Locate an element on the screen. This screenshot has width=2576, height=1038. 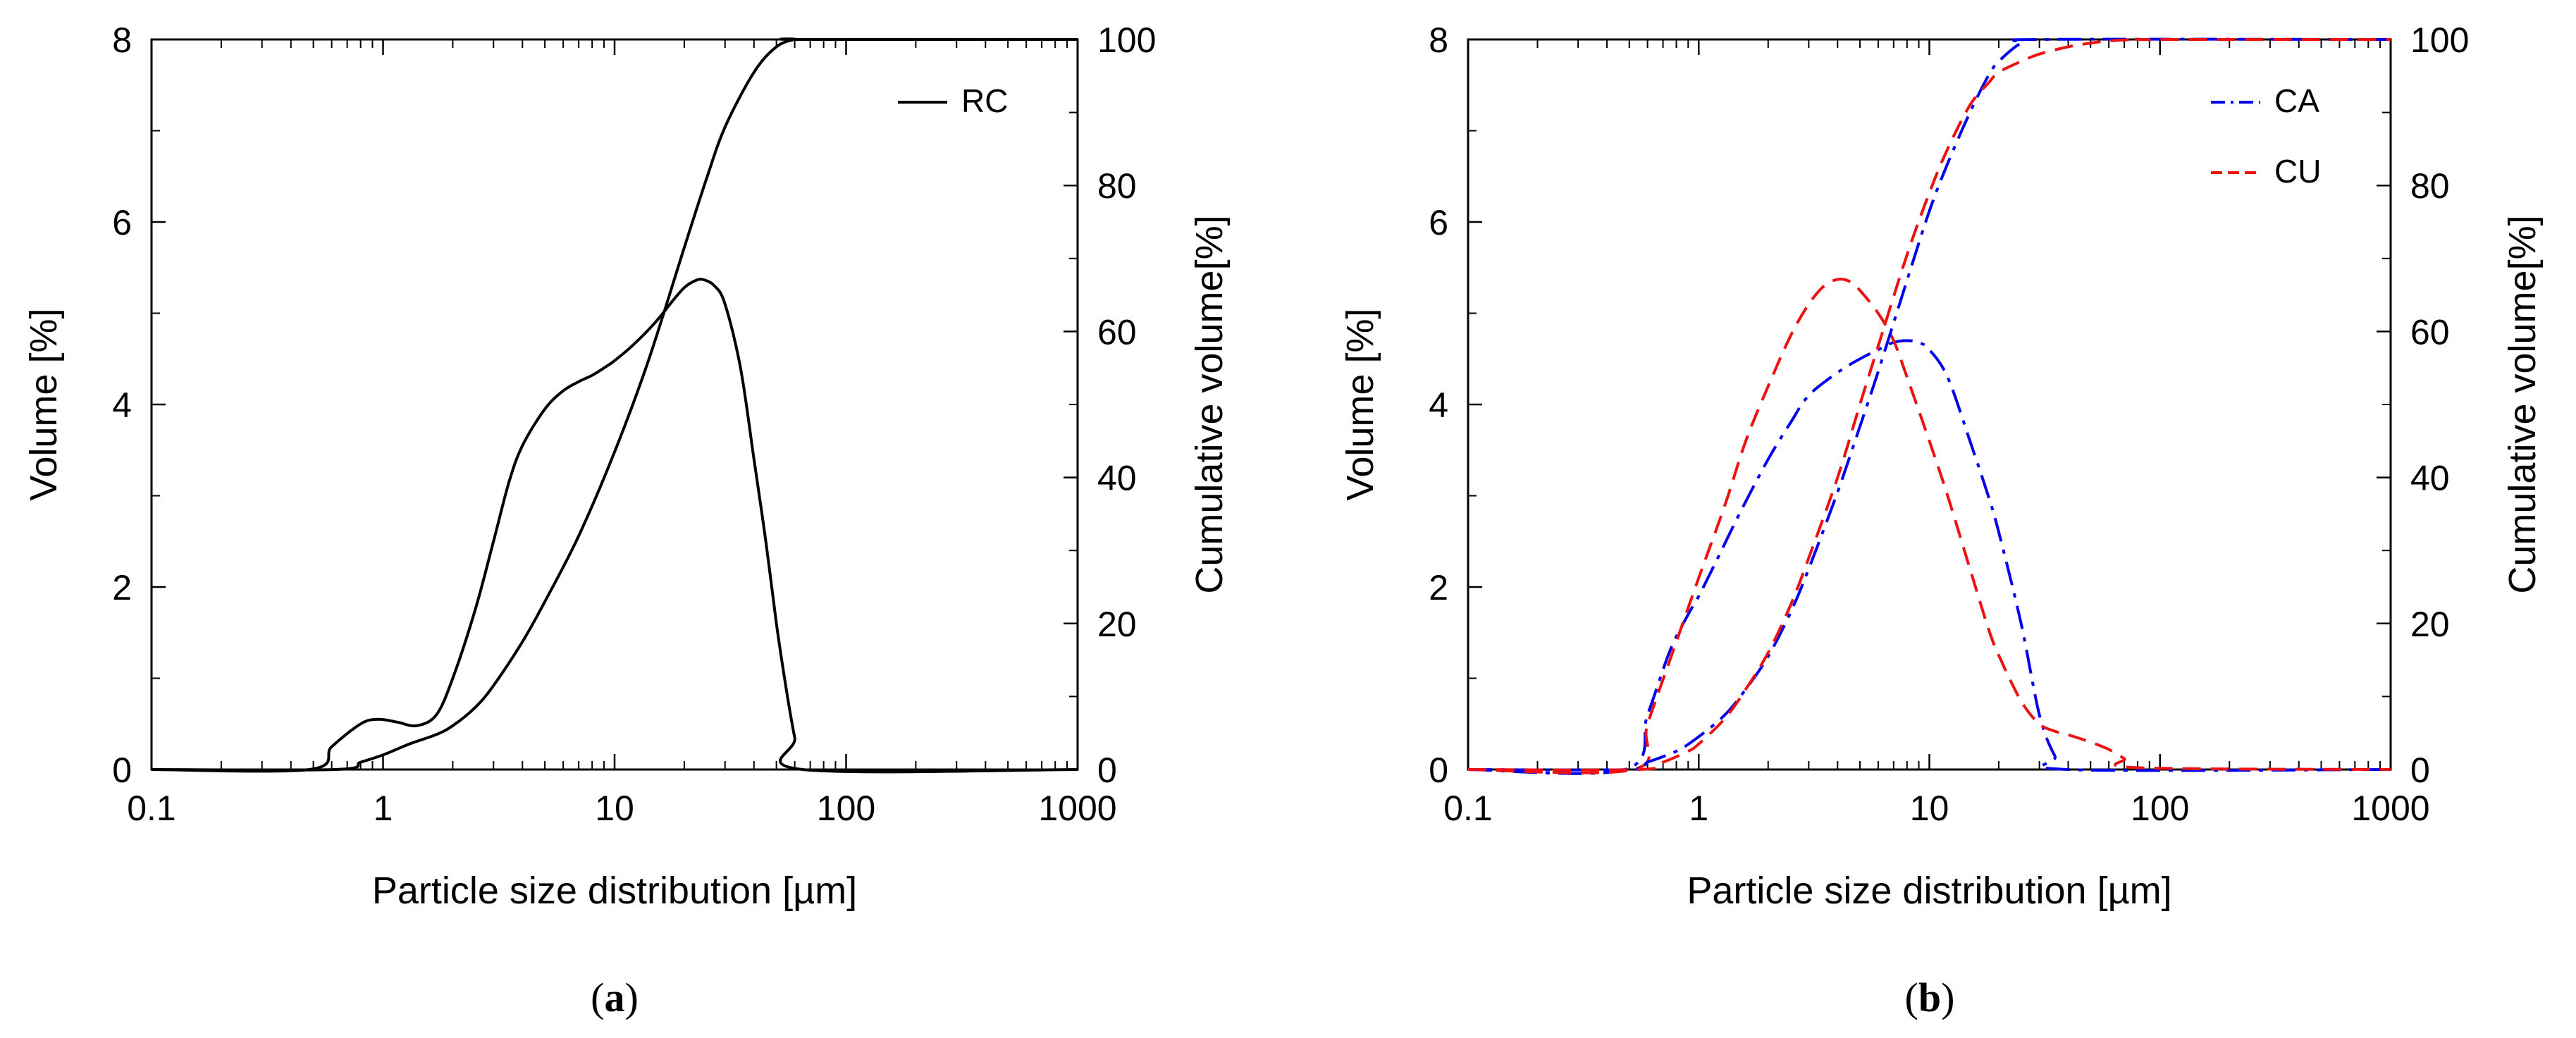
panel-label-letter: b is located at coordinates (1929, 997).